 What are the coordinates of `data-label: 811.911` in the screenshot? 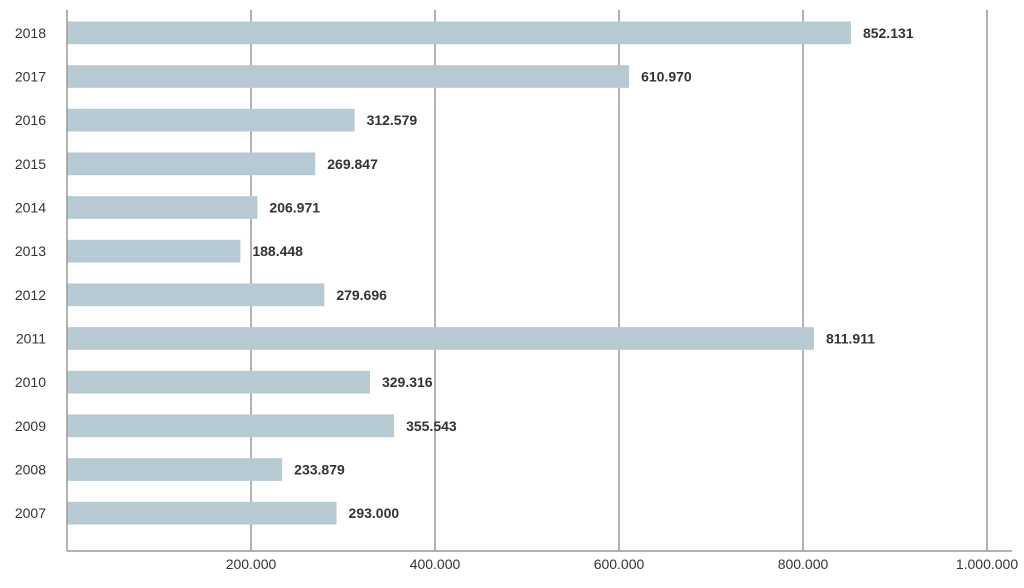 It's located at (850, 339).